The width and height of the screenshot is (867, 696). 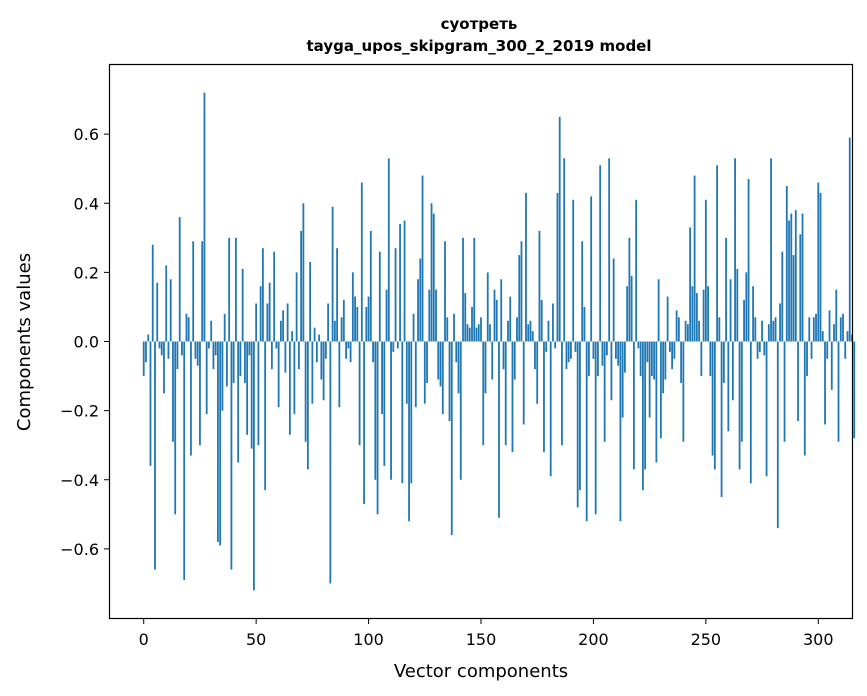 I want to click on x-tick-label: 100, so click(x=368, y=639).